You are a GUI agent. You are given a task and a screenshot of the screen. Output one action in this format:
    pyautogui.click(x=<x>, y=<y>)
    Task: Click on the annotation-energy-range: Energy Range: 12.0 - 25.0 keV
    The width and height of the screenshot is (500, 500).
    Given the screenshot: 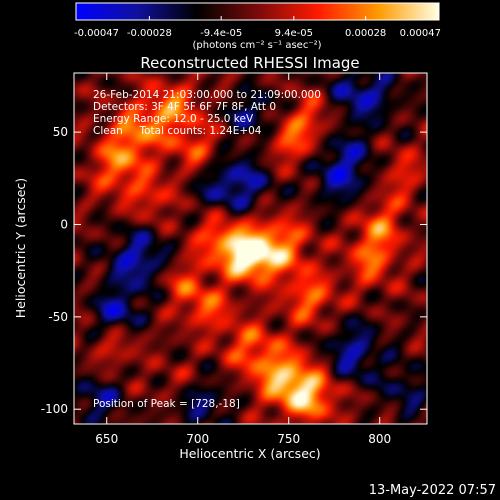 What is the action you would take?
    pyautogui.click(x=173, y=119)
    